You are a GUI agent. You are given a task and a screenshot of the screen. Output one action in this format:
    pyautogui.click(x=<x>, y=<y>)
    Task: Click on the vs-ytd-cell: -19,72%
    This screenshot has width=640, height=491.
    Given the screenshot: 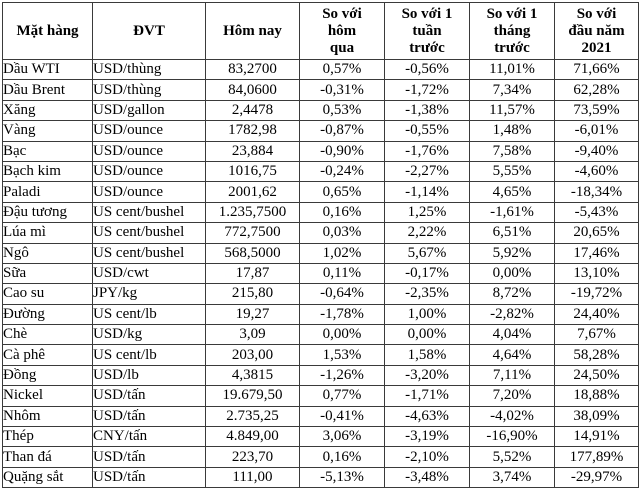 What is the action you would take?
    pyautogui.click(x=596, y=294)
    